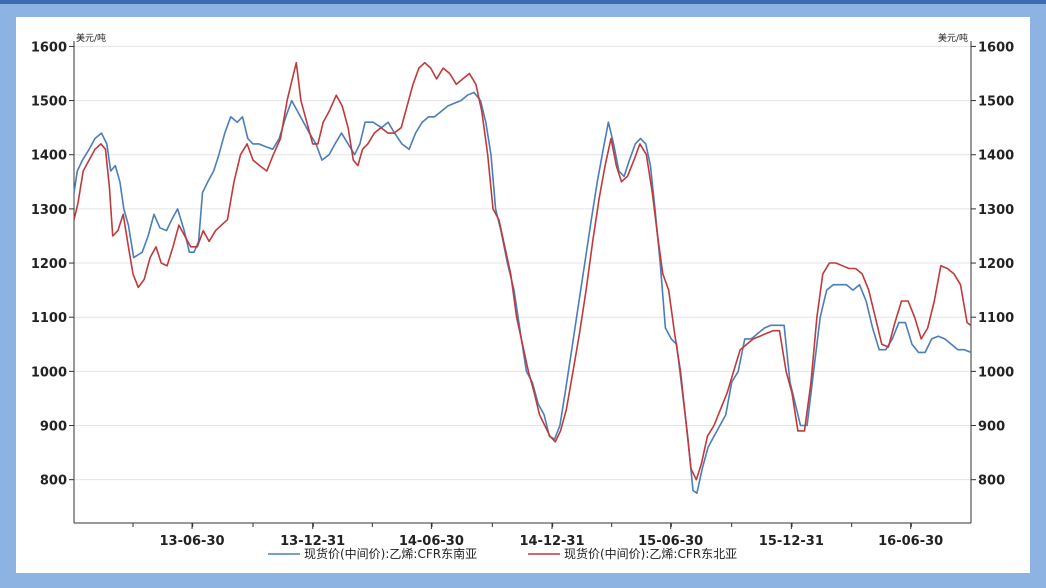 Image resolution: width=1046 pixels, height=588 pixels. What do you see at coordinates (91, 38) in the screenshot?
I see `left-unit-label: 美元/吨` at bounding box center [91, 38].